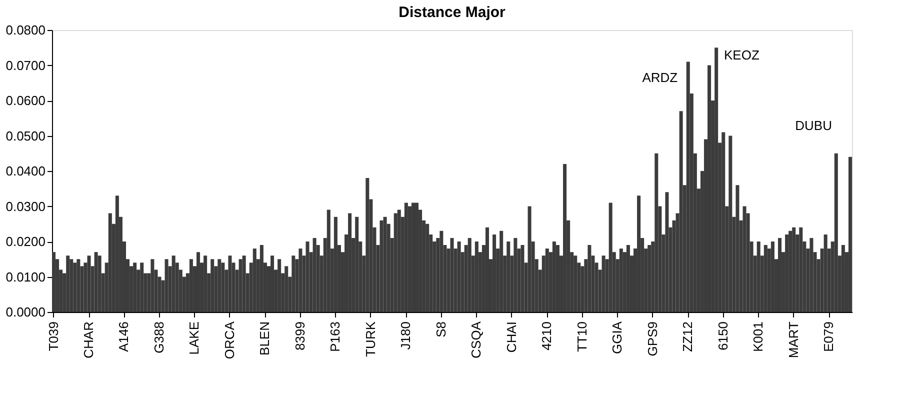  Describe the element at coordinates (26, 65) in the screenshot. I see `y-tick-label: 0.0700` at that location.